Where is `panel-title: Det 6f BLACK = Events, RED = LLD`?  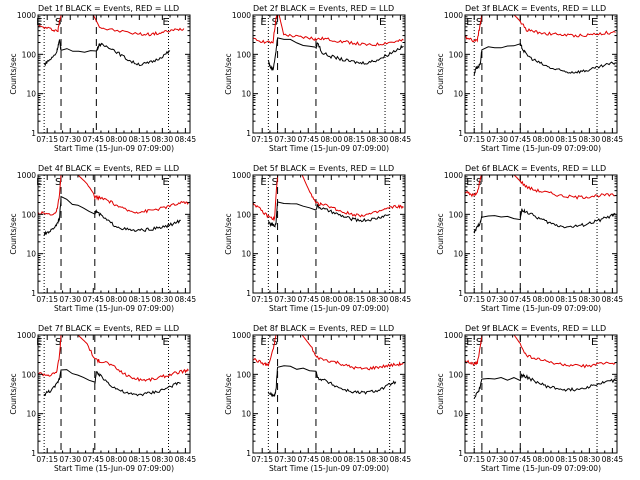
panel-title: Det 6f BLACK = Events, RED = LLD is located at coordinates (535, 168).